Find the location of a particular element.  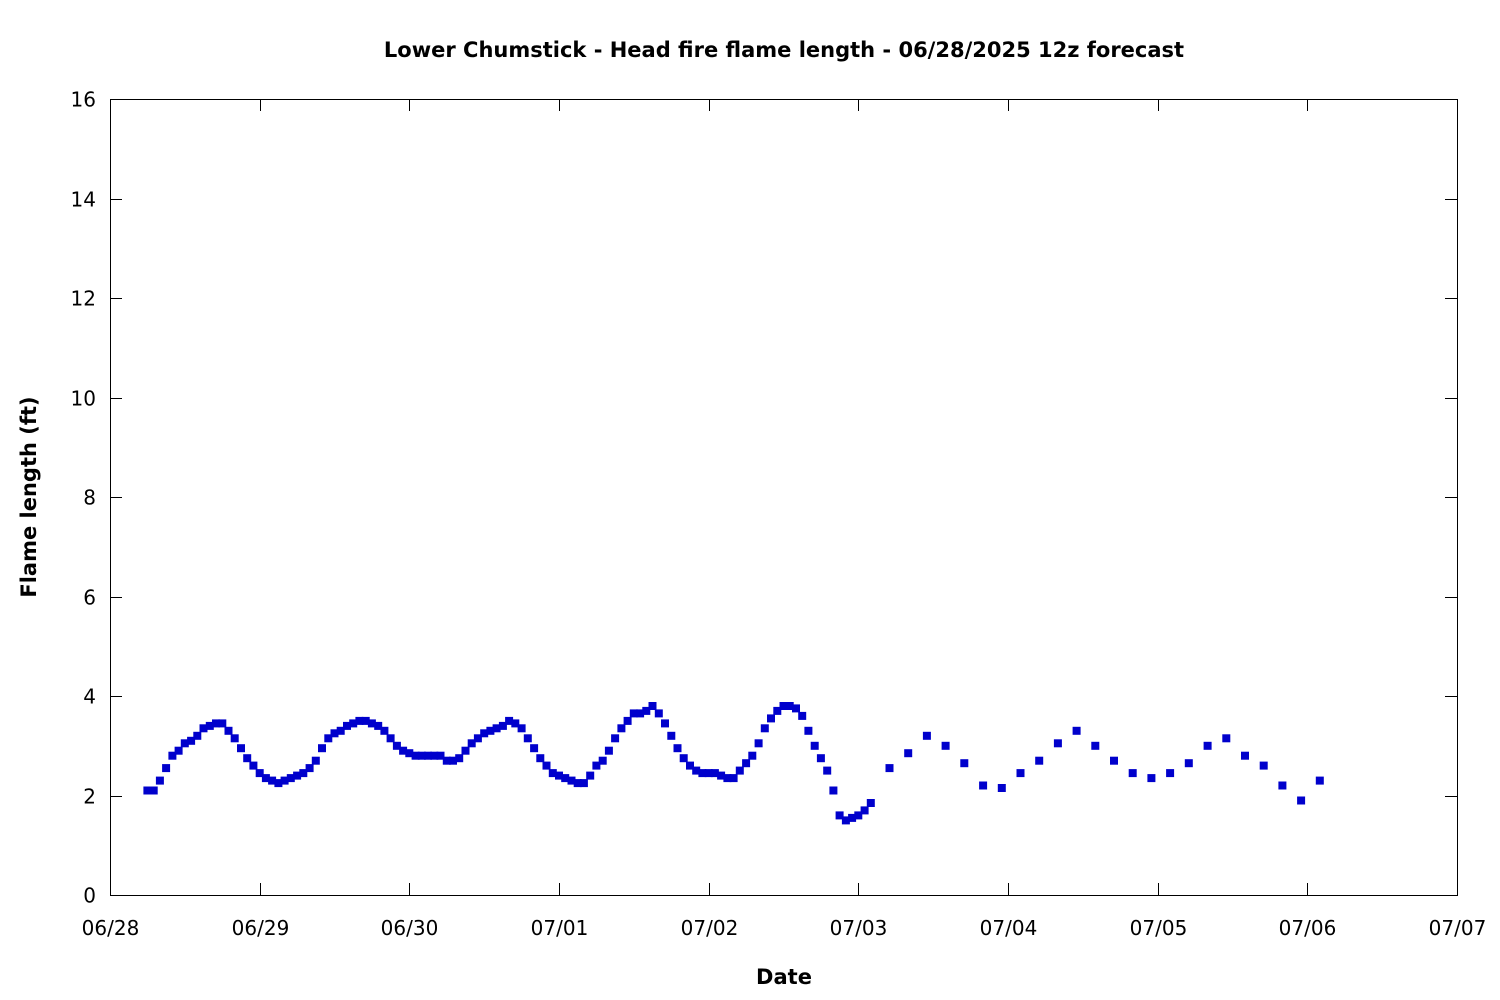

y-tick-label: 6 is located at coordinates (89, 598).